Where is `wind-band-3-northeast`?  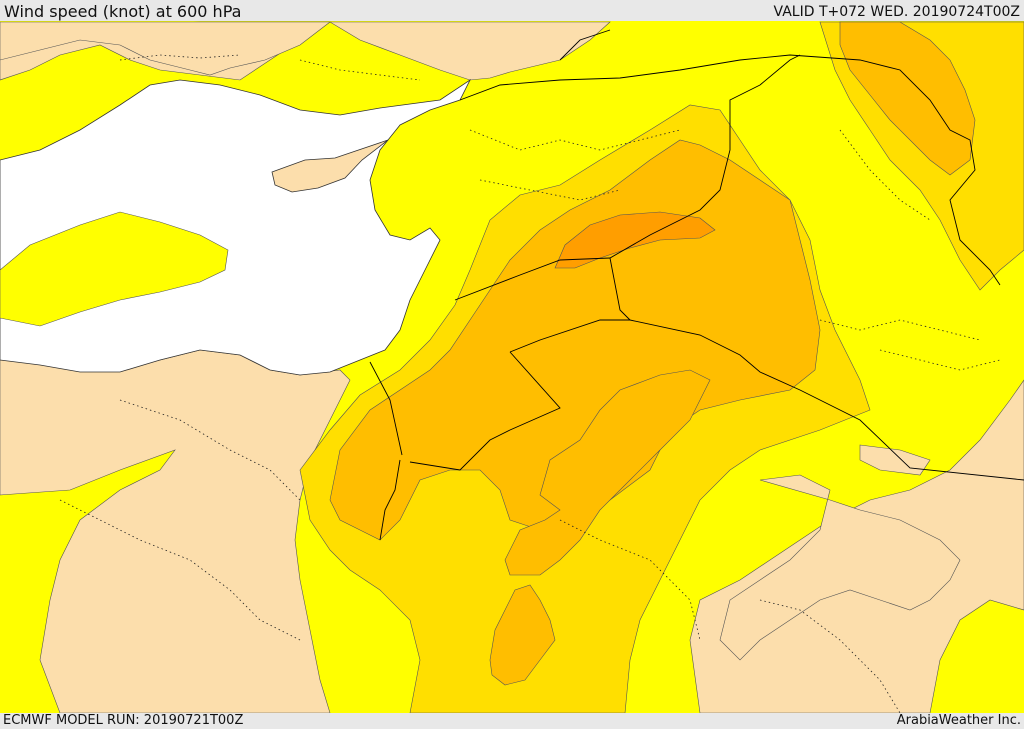 wind-band-3-northeast is located at coordinates (907, 98).